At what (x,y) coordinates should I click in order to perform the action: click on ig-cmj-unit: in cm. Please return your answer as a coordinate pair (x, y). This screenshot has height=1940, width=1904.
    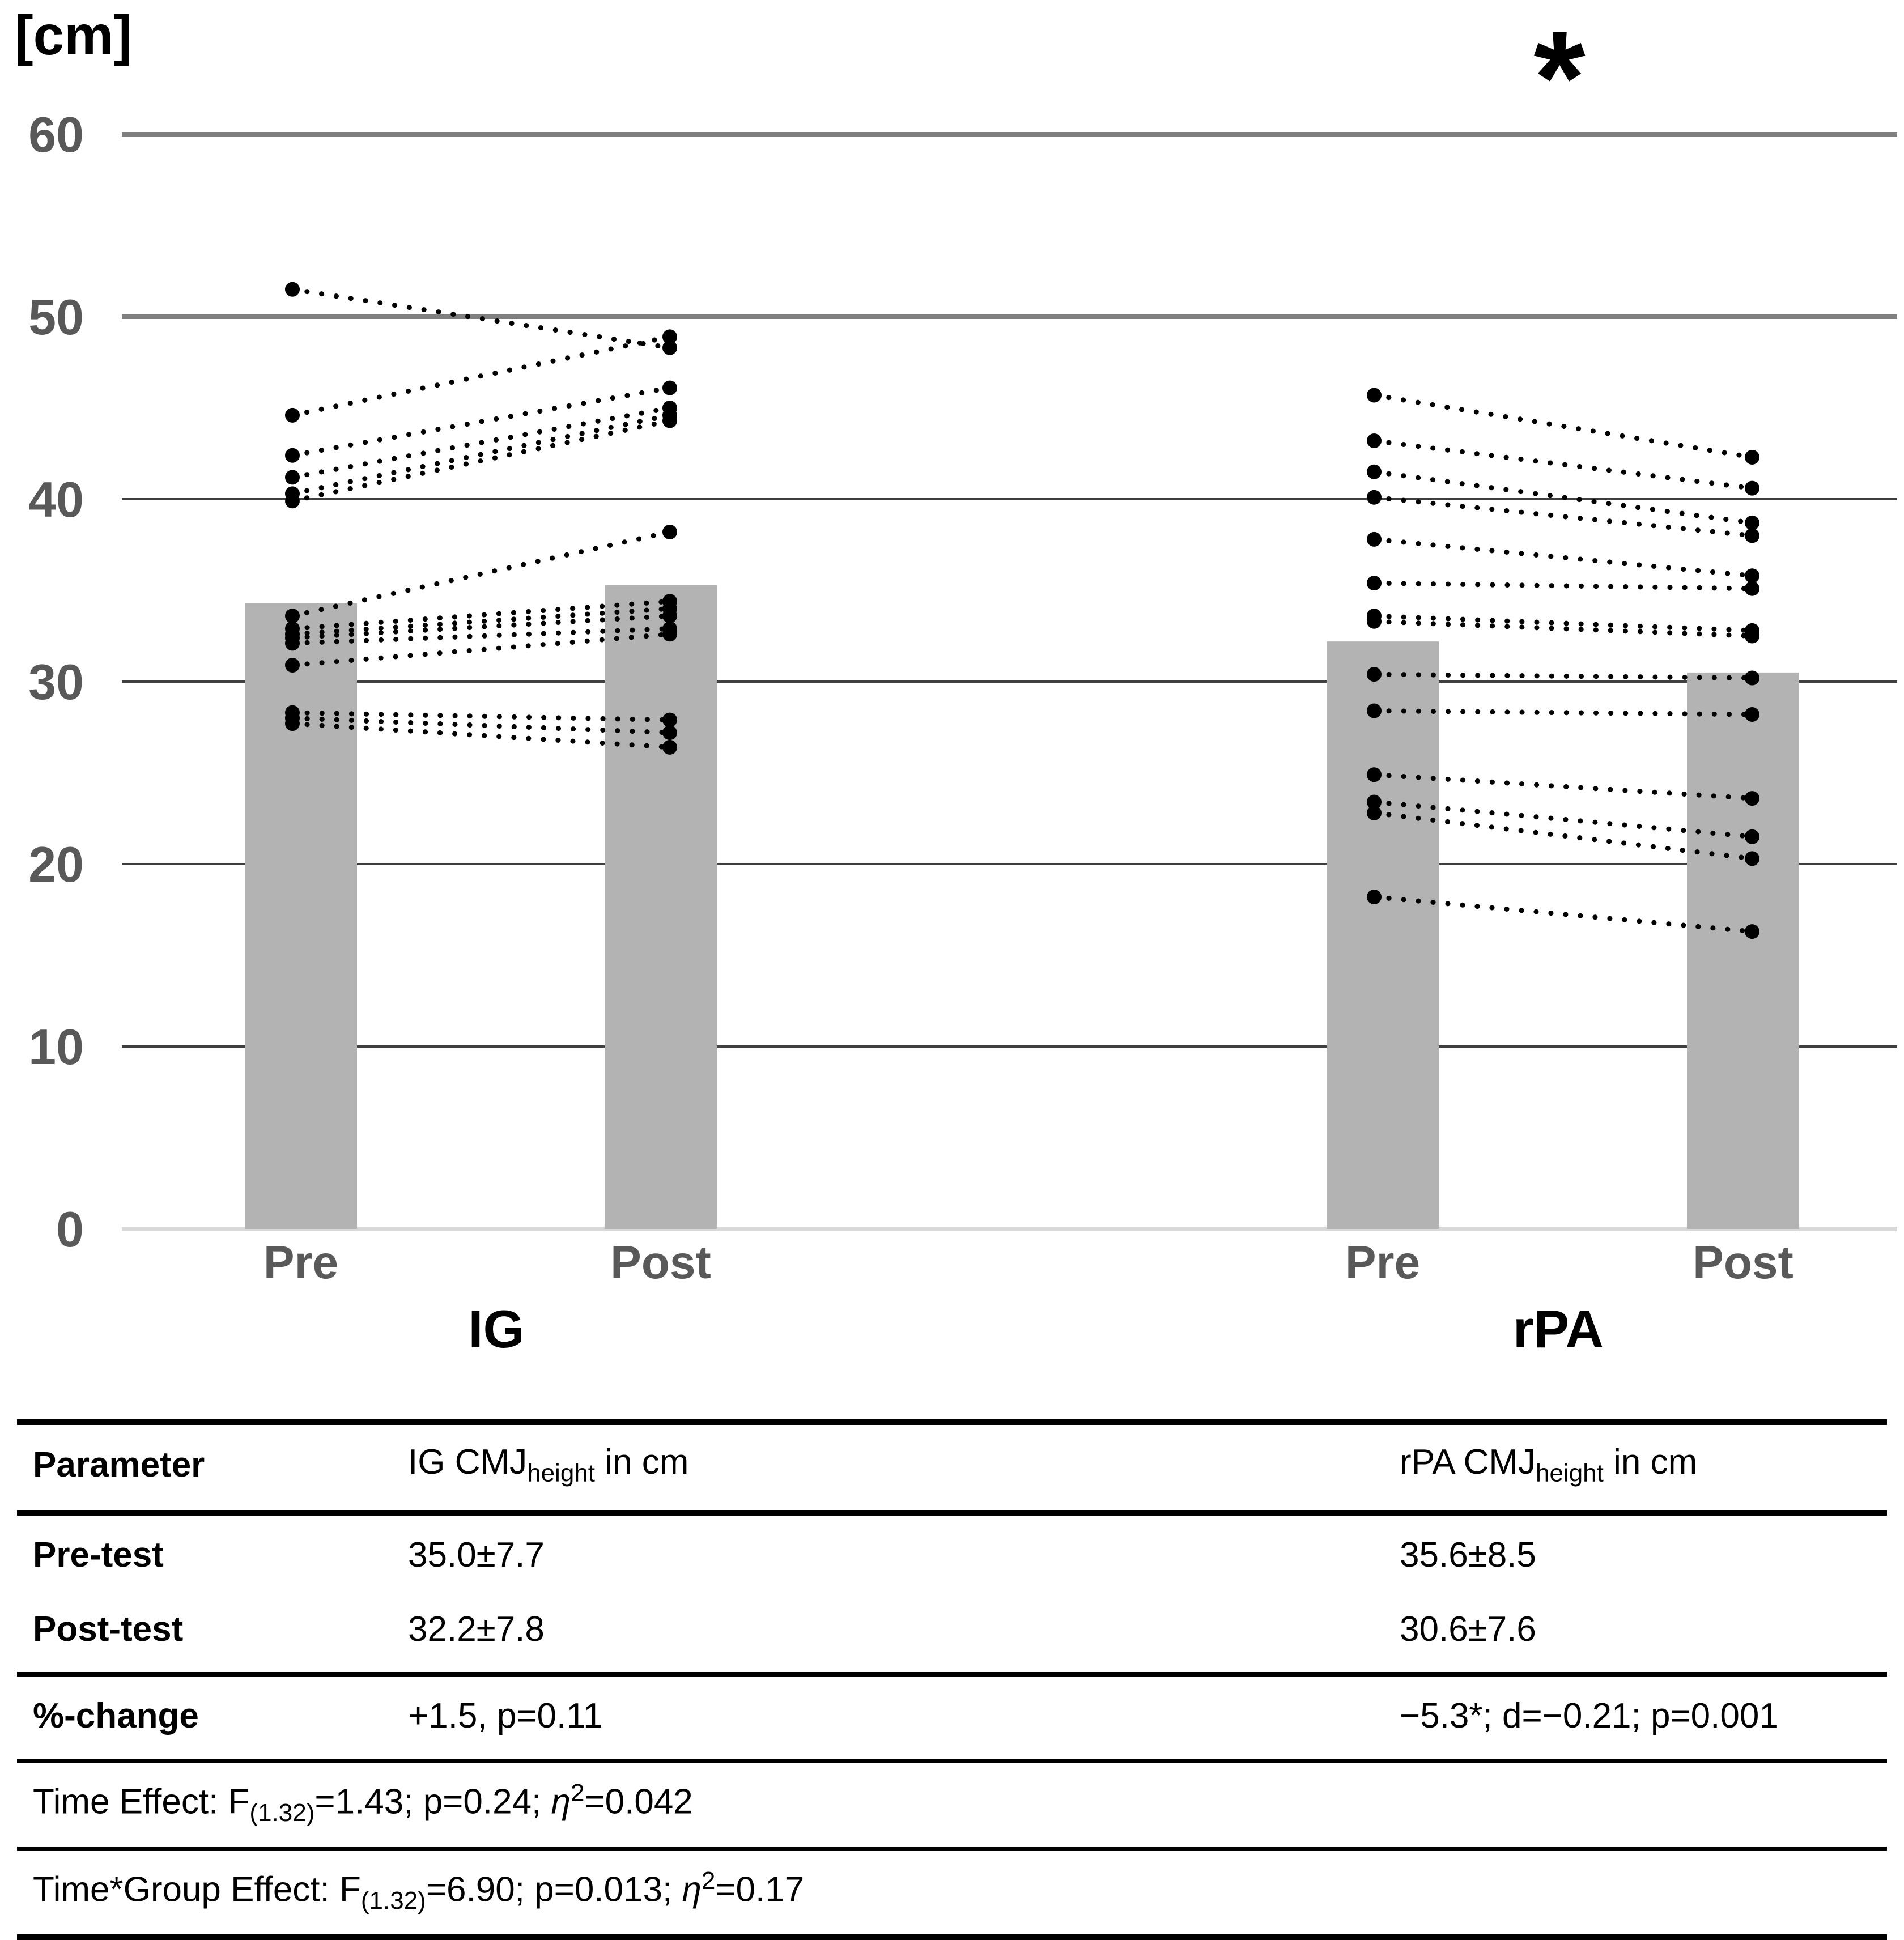
    Looking at the image, I should click on (642, 1462).